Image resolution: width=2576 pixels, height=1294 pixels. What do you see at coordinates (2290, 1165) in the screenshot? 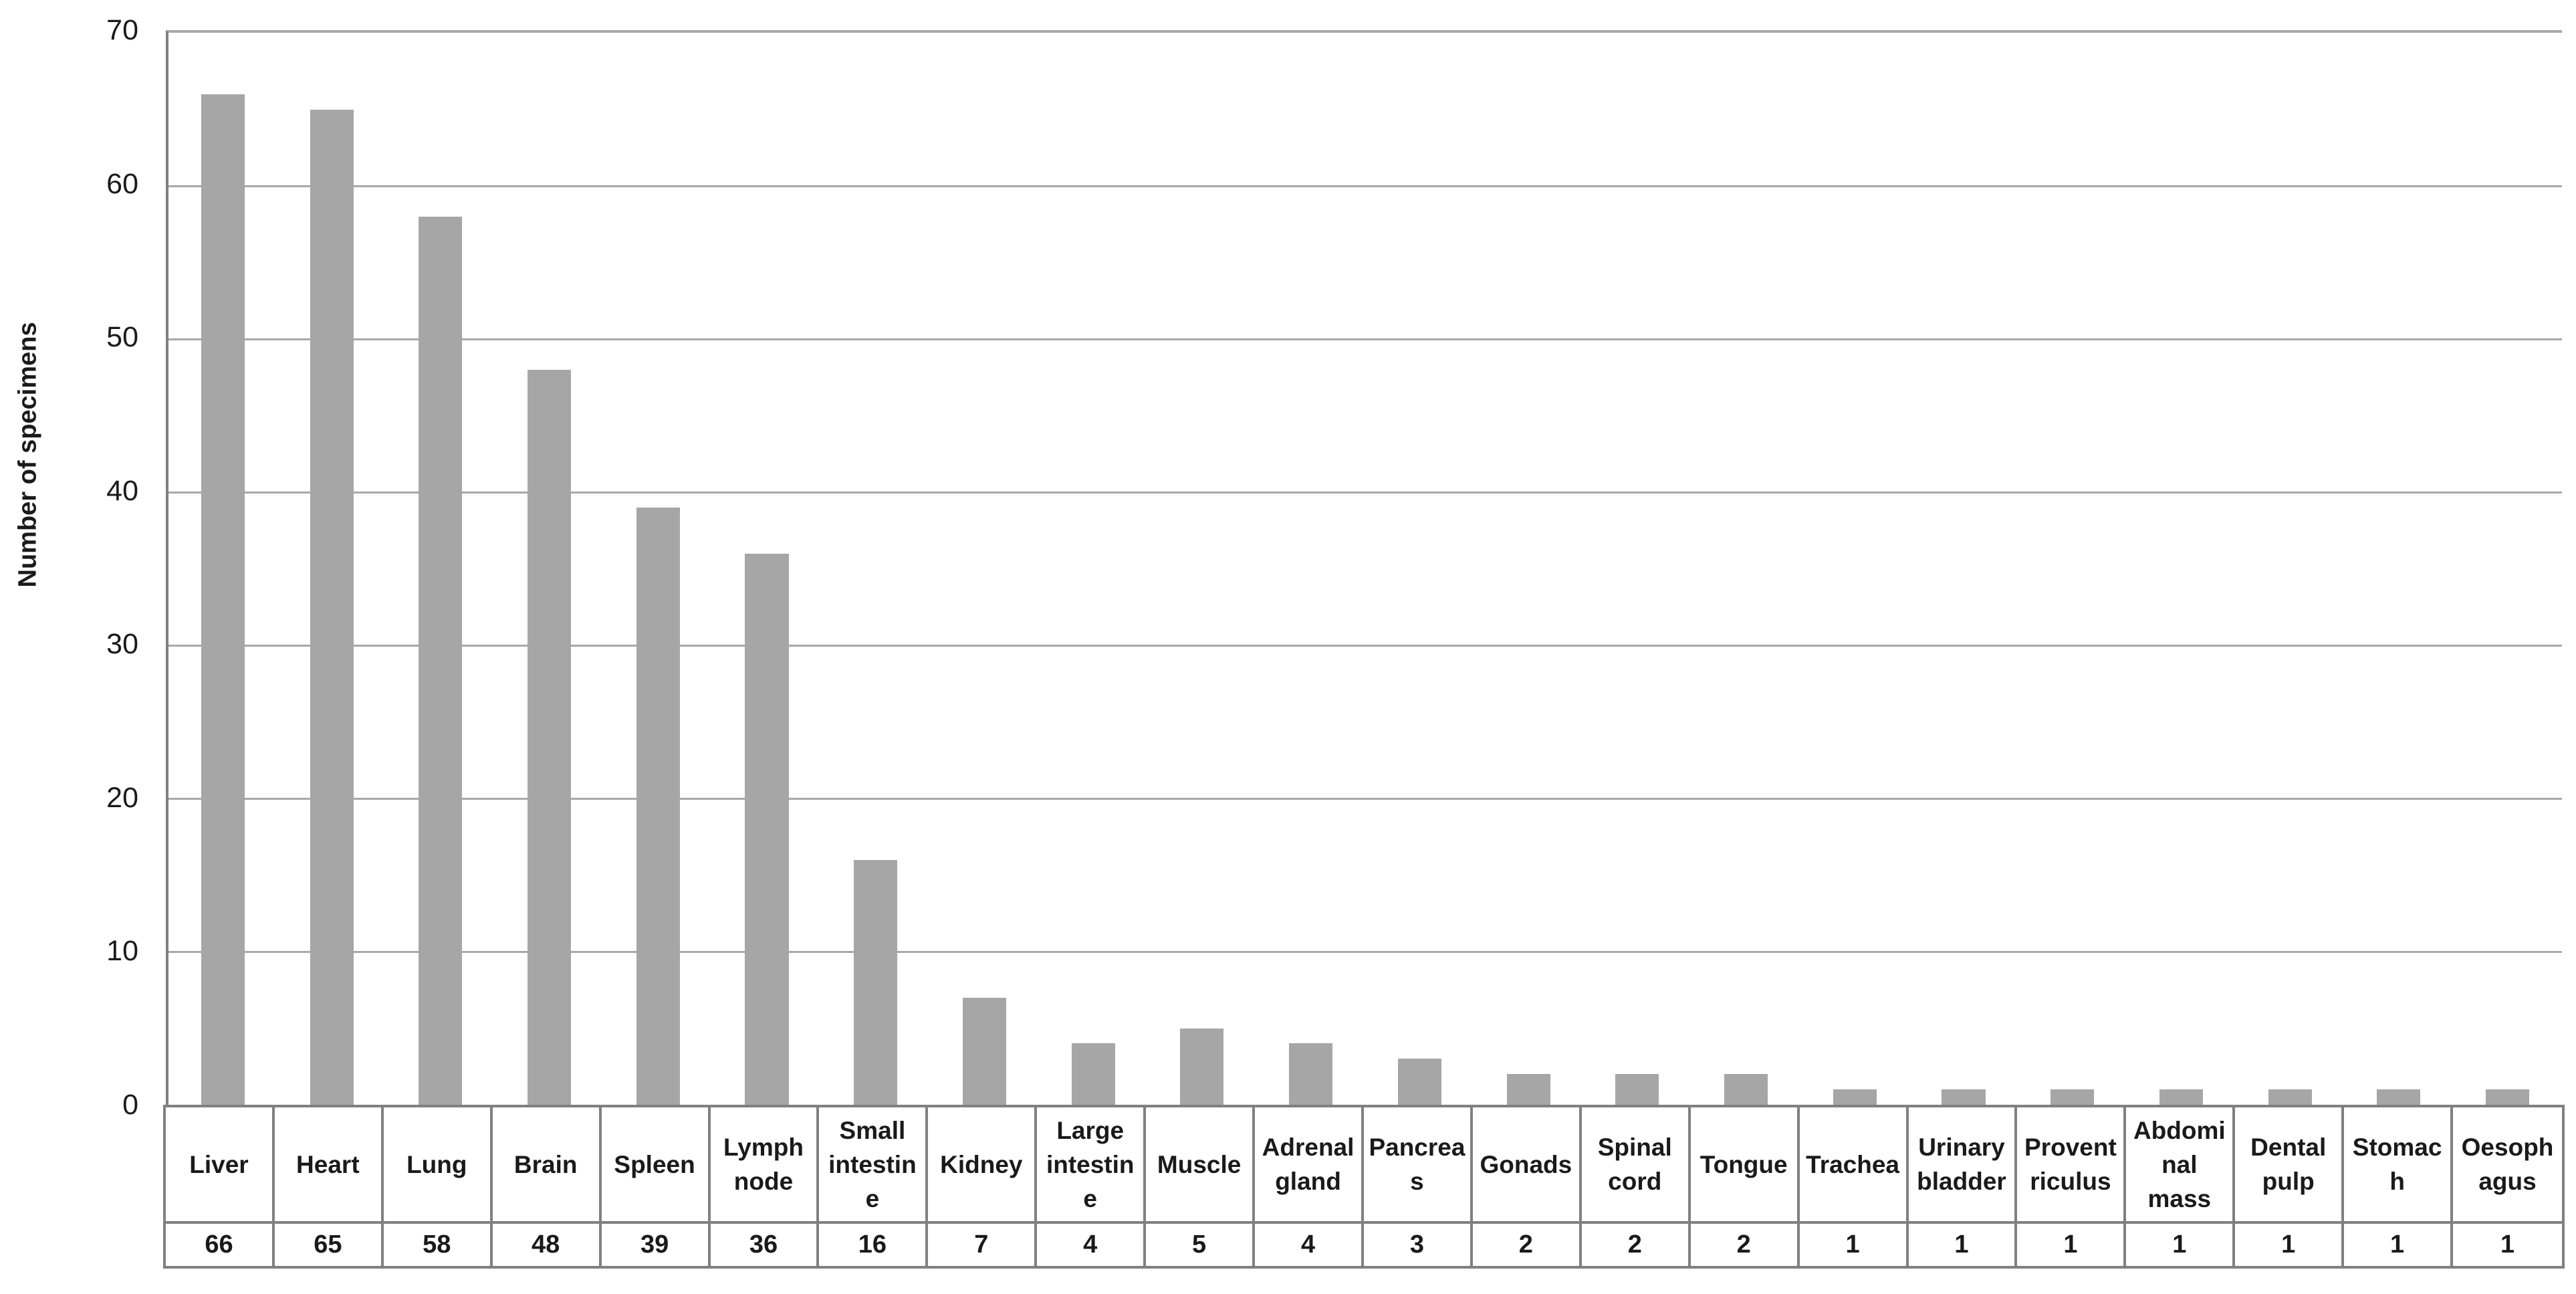
I see `category-label-cell: Dental pulp` at bounding box center [2290, 1165].